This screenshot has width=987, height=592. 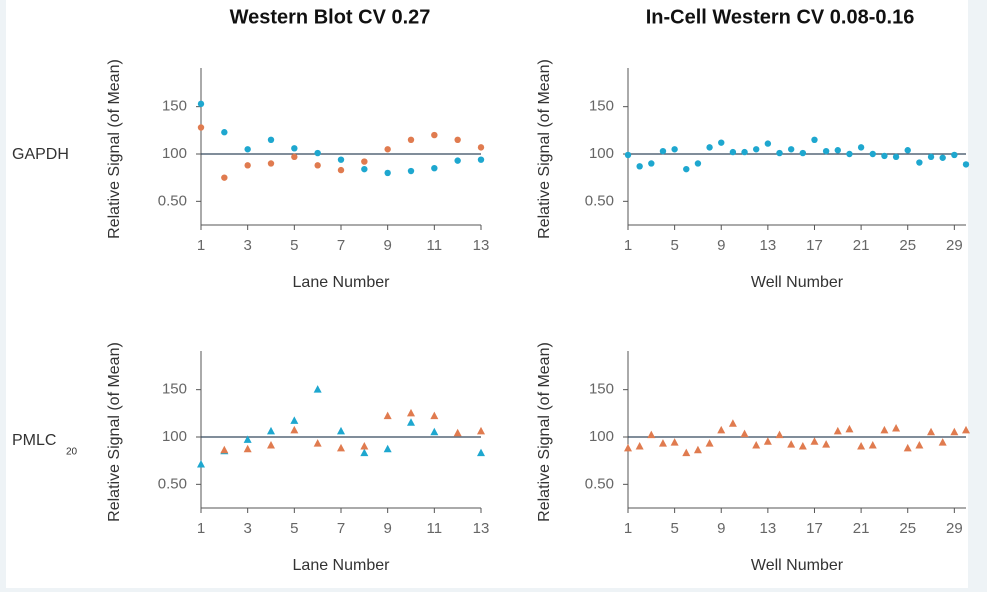 I want to click on x-tick-label: 21, so click(x=861, y=245).